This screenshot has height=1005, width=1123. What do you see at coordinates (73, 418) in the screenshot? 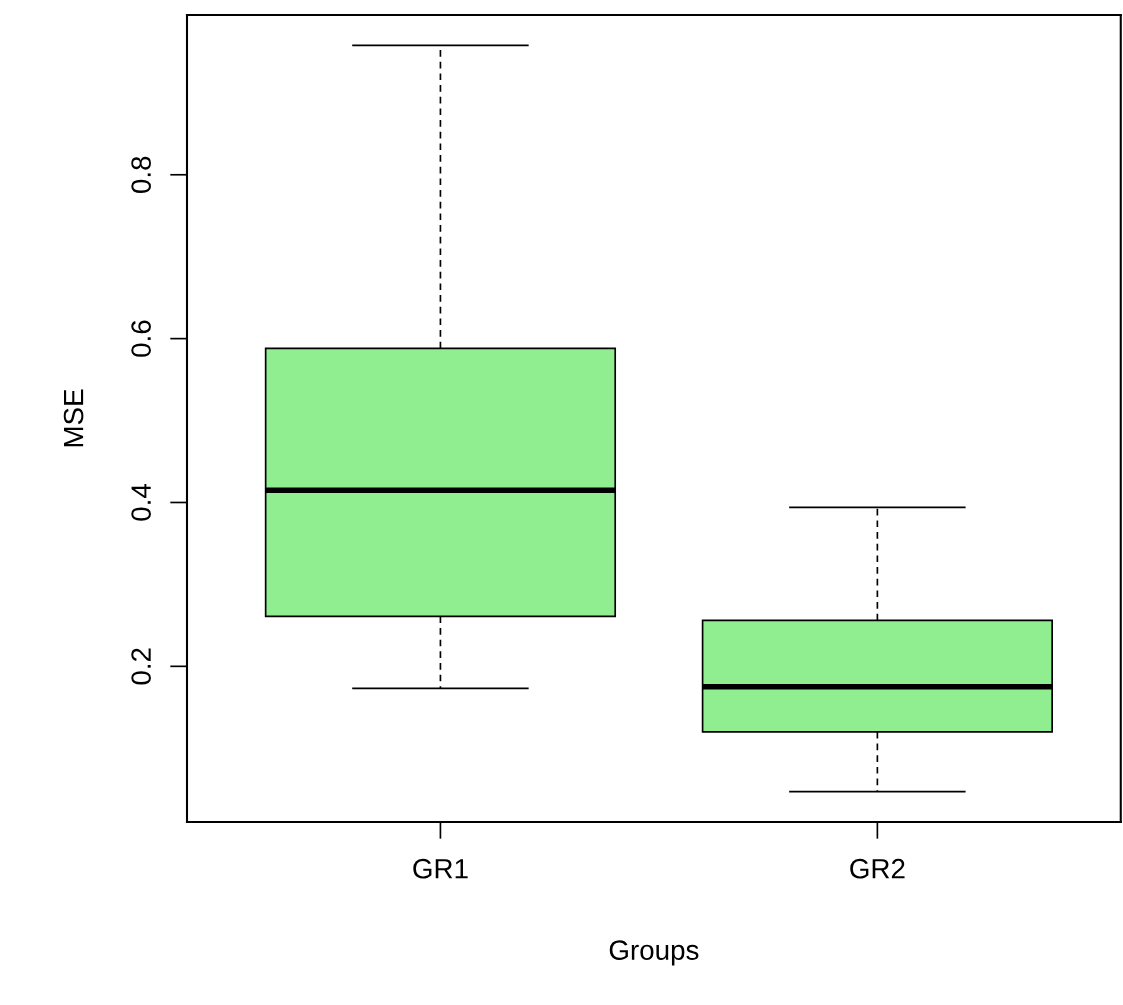
I see `y-axis-title: MSE` at bounding box center [73, 418].